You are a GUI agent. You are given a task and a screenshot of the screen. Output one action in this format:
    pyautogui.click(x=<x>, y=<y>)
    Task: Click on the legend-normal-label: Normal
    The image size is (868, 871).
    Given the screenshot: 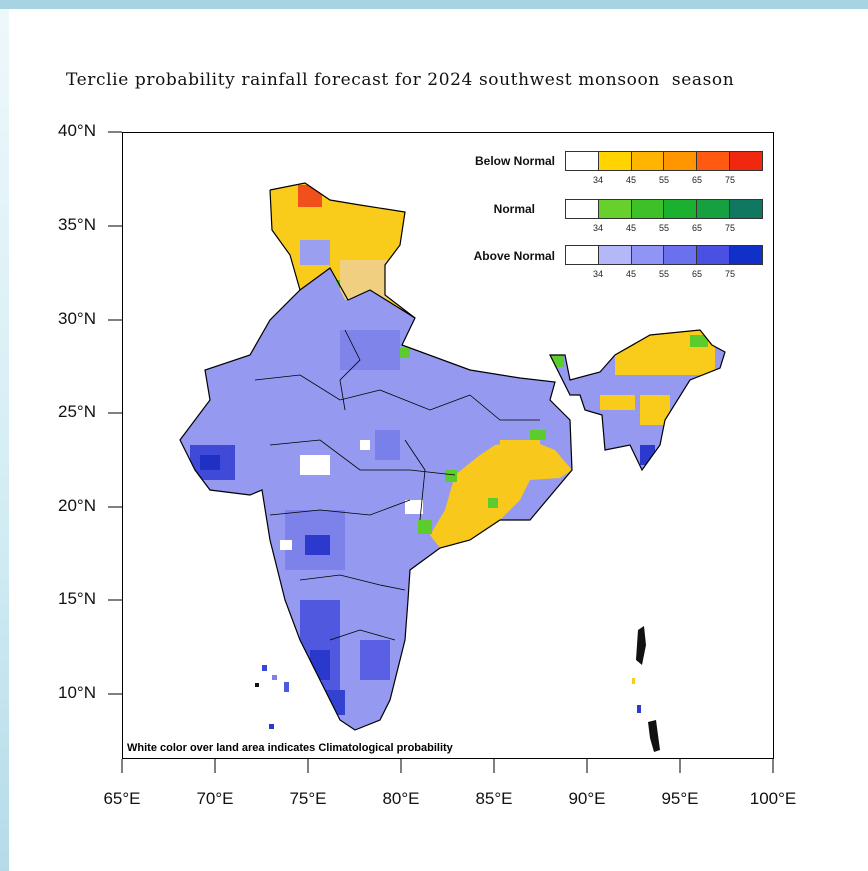 What is the action you would take?
    pyautogui.click(x=514, y=209)
    